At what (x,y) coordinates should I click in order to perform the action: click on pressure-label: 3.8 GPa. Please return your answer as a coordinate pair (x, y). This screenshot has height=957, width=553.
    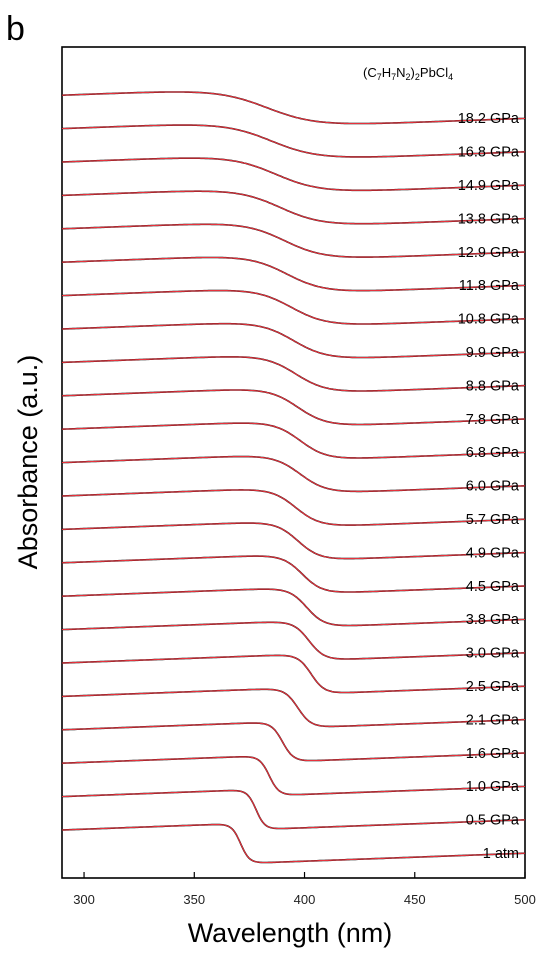
    Looking at the image, I should click on (493, 620).